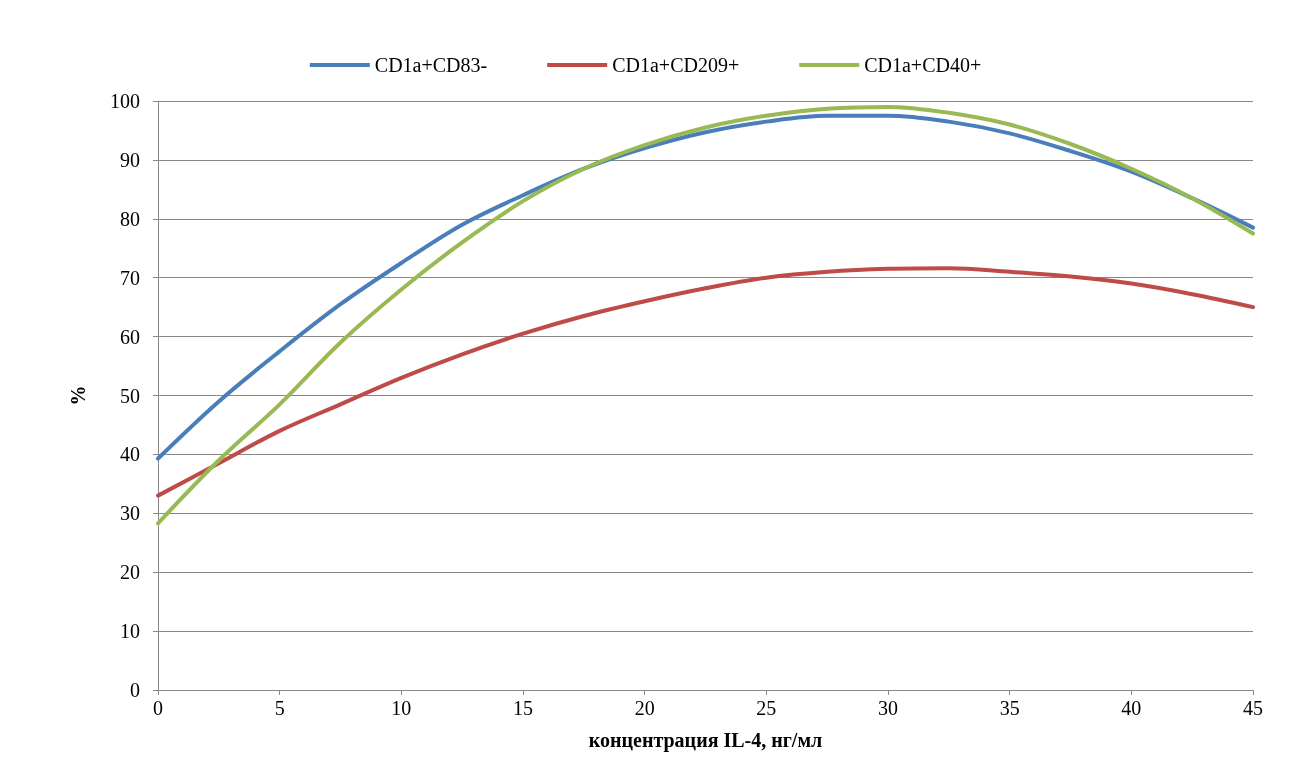 This screenshot has width=1291, height=764. I want to click on legend-label: CD1a+CD209+, so click(676, 65).